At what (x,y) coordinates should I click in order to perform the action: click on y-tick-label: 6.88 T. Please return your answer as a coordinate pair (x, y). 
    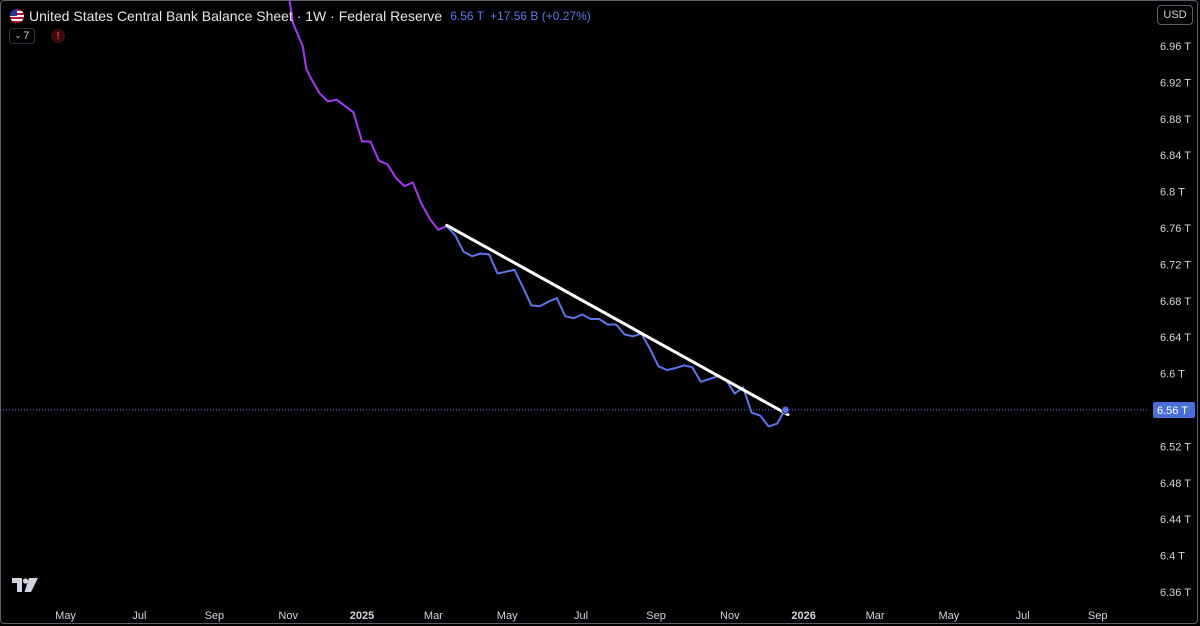
    Looking at the image, I should click on (1175, 120).